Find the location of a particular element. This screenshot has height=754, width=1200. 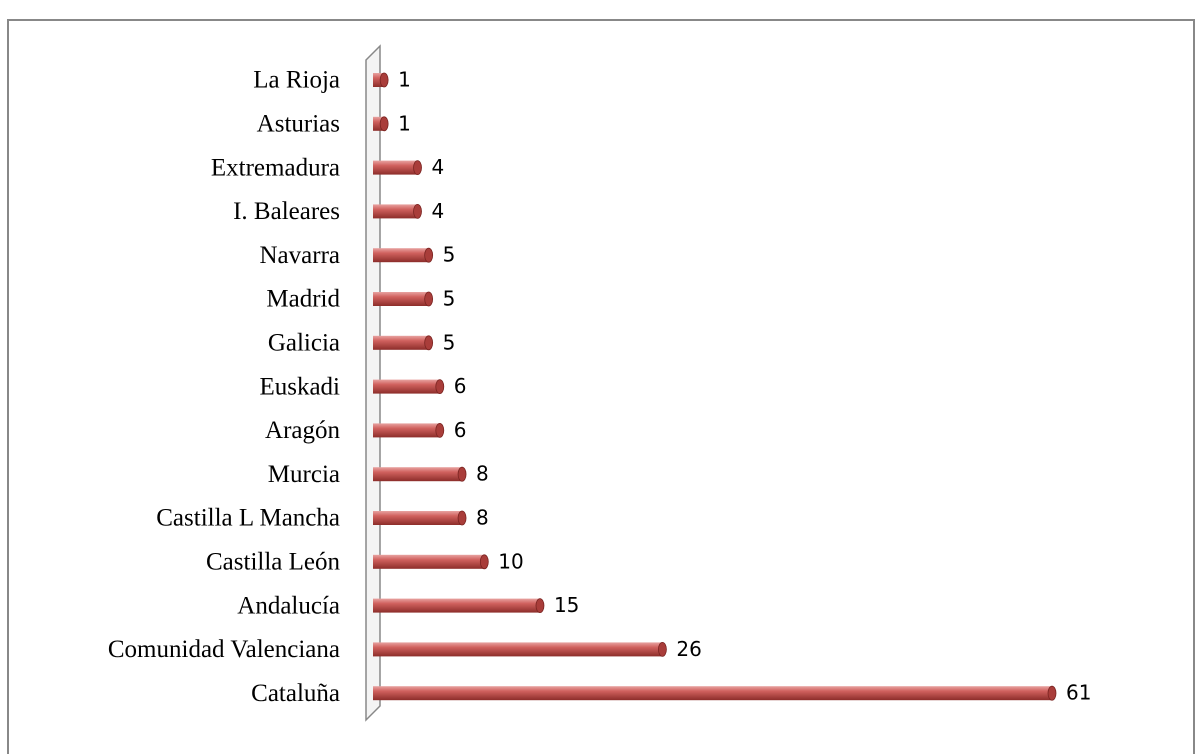

y-tick-label: Galicia is located at coordinates (304, 343).